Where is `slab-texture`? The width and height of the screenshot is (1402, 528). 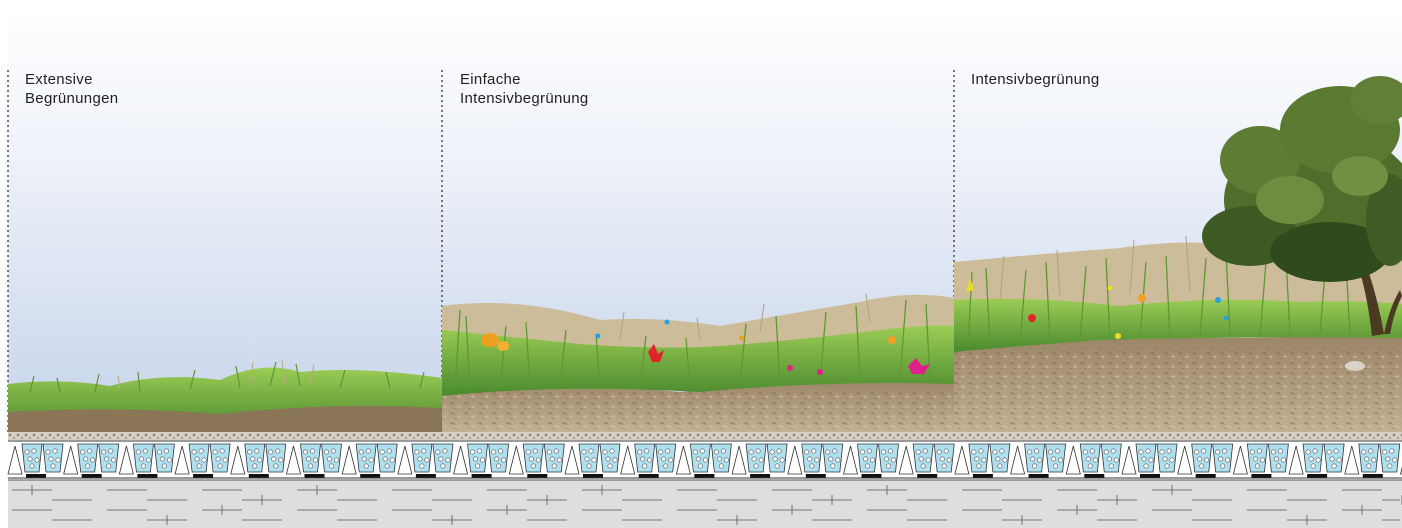 slab-texture is located at coordinates (707, 505).